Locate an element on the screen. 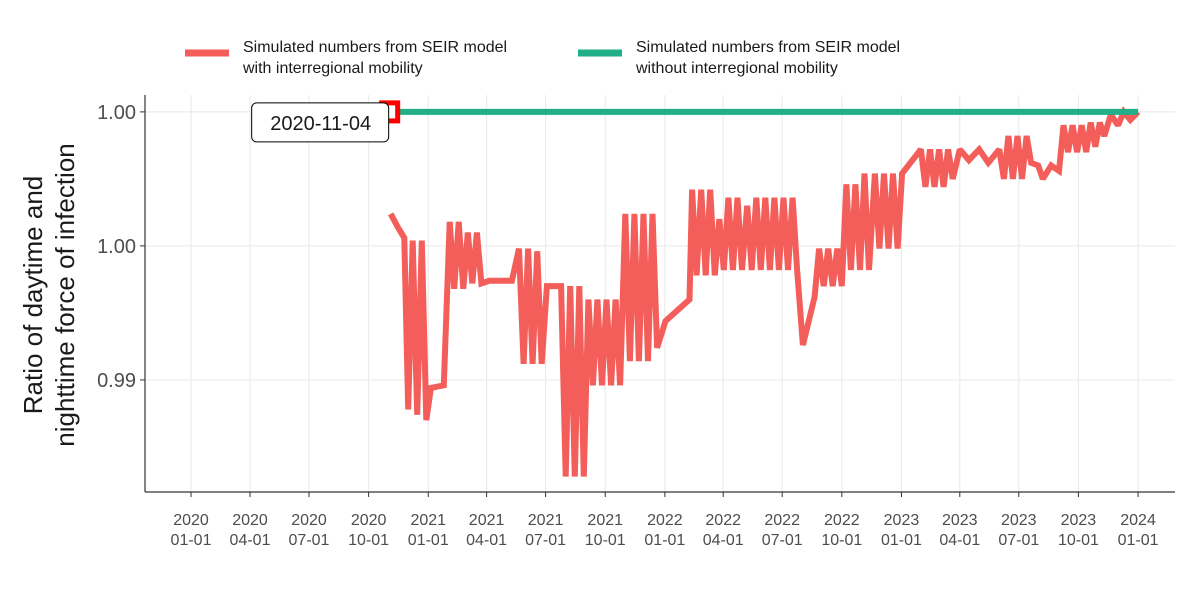 Image resolution: width=1200 pixels, height=600 pixels. y-axis-title: Ratio of daytime and is located at coordinates (33, 295).